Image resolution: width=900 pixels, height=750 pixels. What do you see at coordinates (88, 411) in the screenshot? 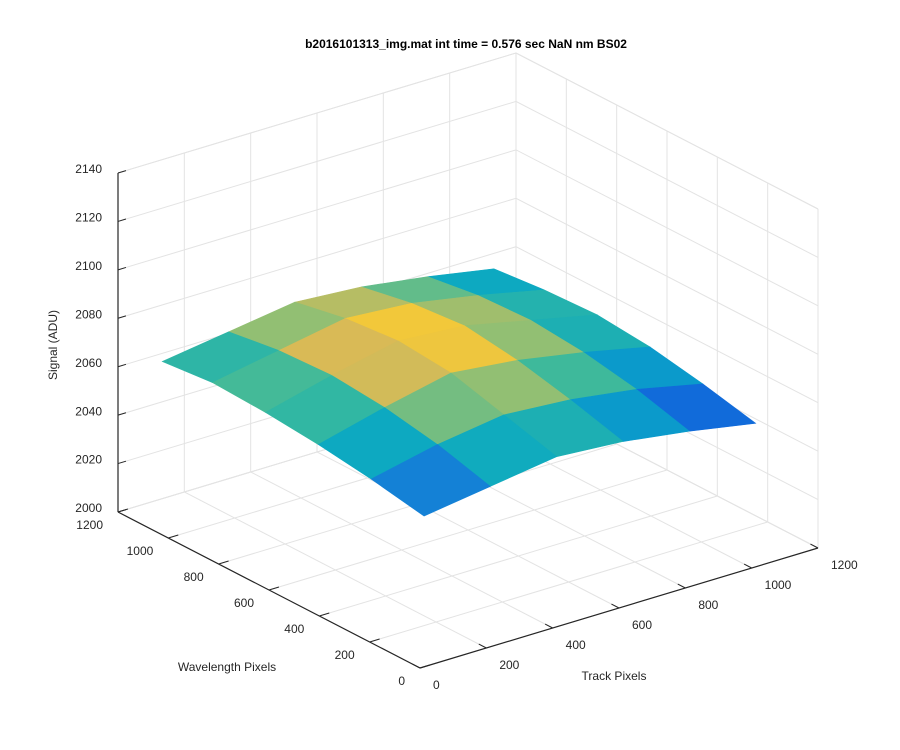
I see `z-tick-label: 2040` at bounding box center [88, 411].